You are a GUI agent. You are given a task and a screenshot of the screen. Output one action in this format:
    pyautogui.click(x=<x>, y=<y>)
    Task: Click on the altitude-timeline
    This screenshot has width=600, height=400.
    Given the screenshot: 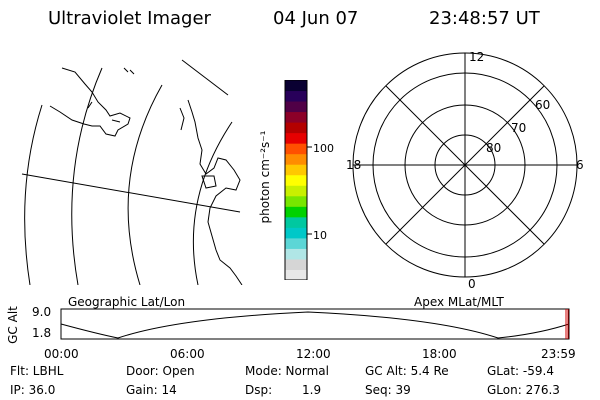 What is the action you would take?
    pyautogui.click(x=315, y=324)
    